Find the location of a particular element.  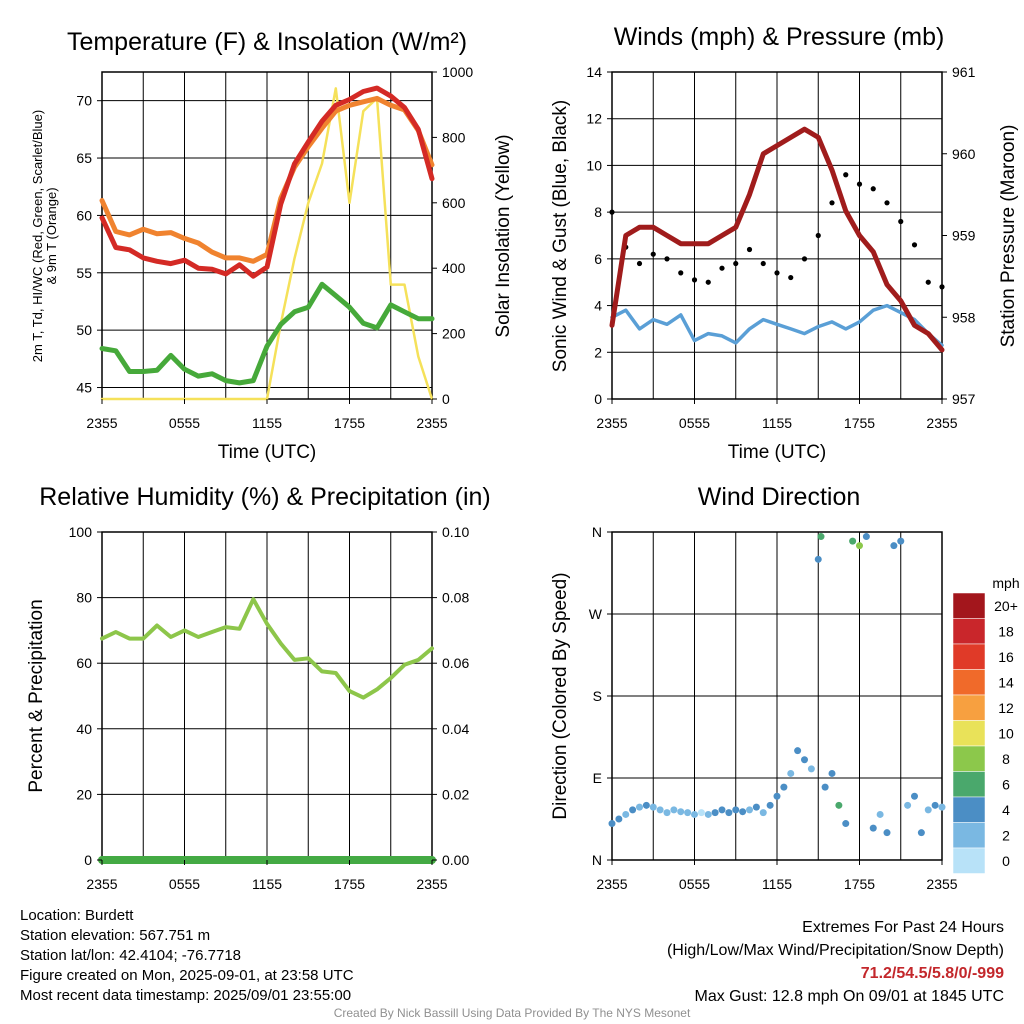

winds-series is located at coordinates (777, 239).